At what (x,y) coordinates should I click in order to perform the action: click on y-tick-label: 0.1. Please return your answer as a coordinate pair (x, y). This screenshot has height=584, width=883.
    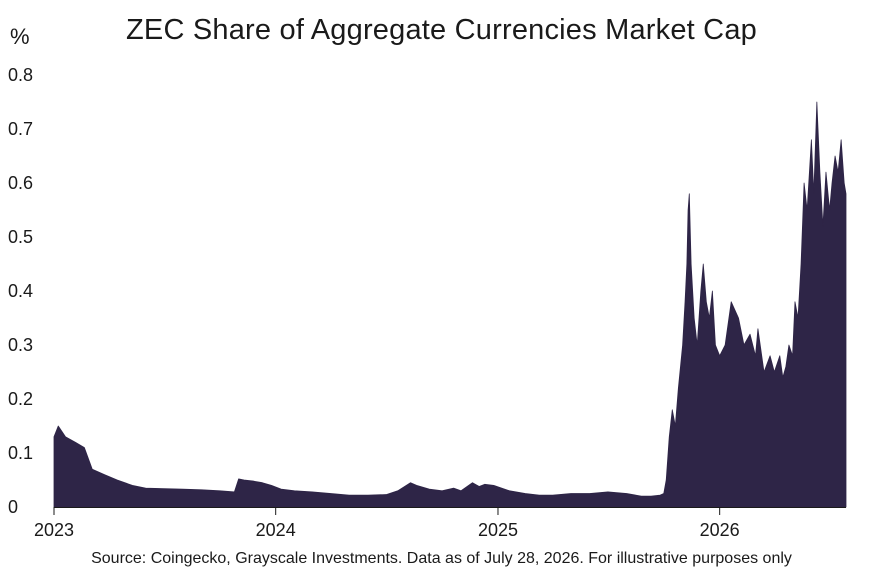
    Looking at the image, I should click on (20, 453).